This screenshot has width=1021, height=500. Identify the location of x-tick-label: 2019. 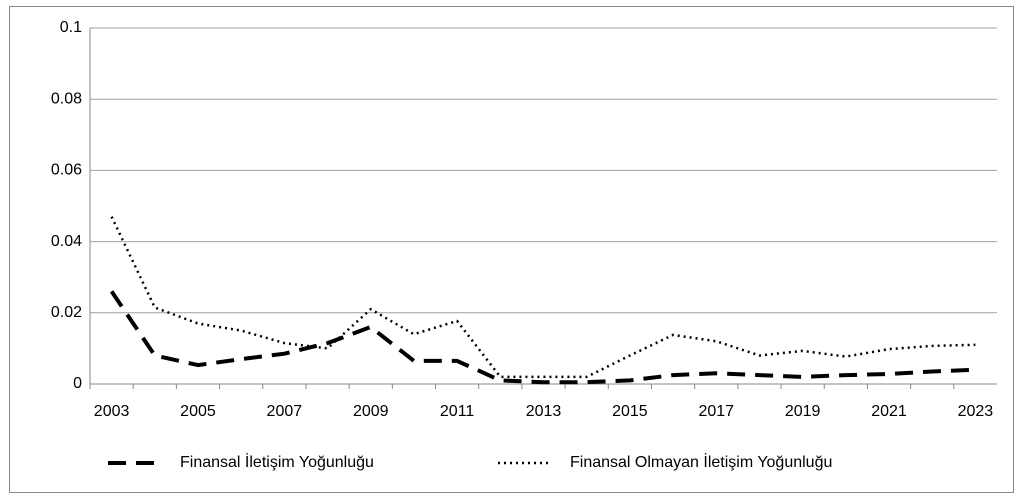
(803, 411).